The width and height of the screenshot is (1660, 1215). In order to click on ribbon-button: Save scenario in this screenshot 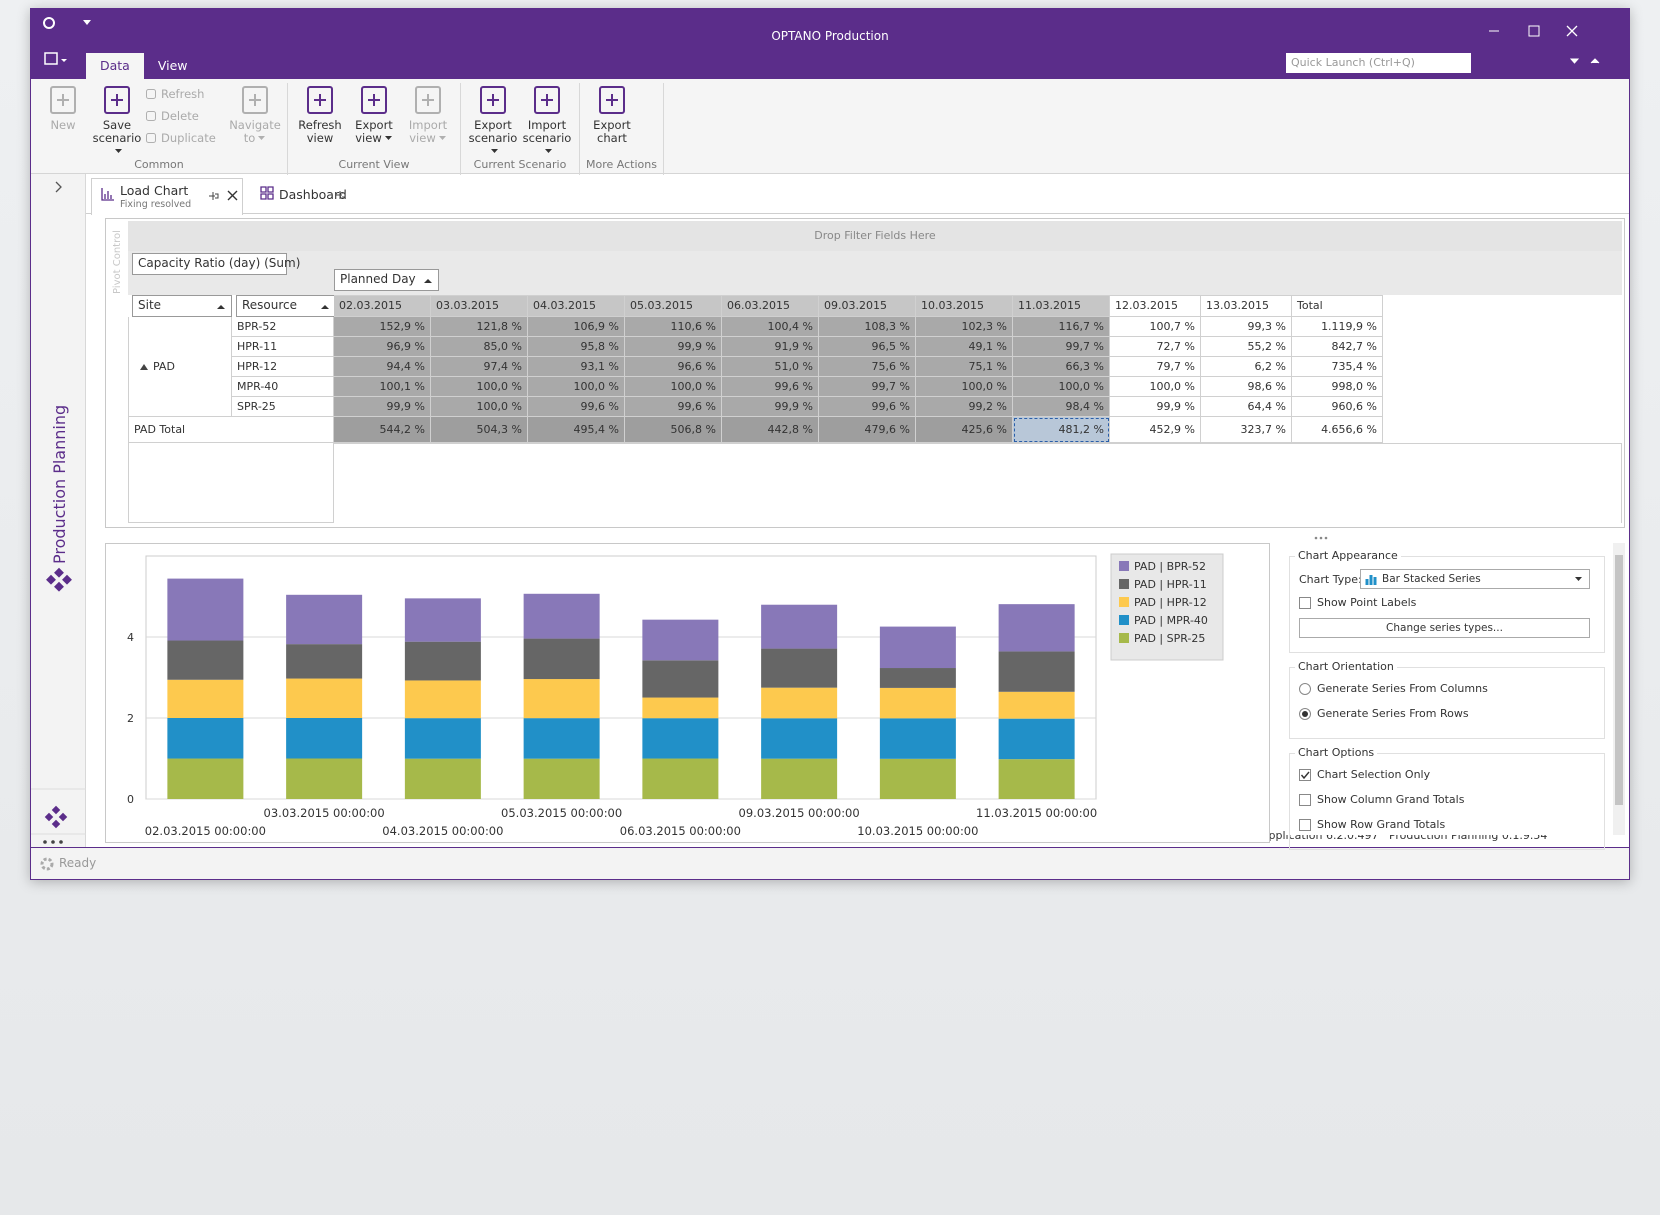, I will do `click(117, 120)`.